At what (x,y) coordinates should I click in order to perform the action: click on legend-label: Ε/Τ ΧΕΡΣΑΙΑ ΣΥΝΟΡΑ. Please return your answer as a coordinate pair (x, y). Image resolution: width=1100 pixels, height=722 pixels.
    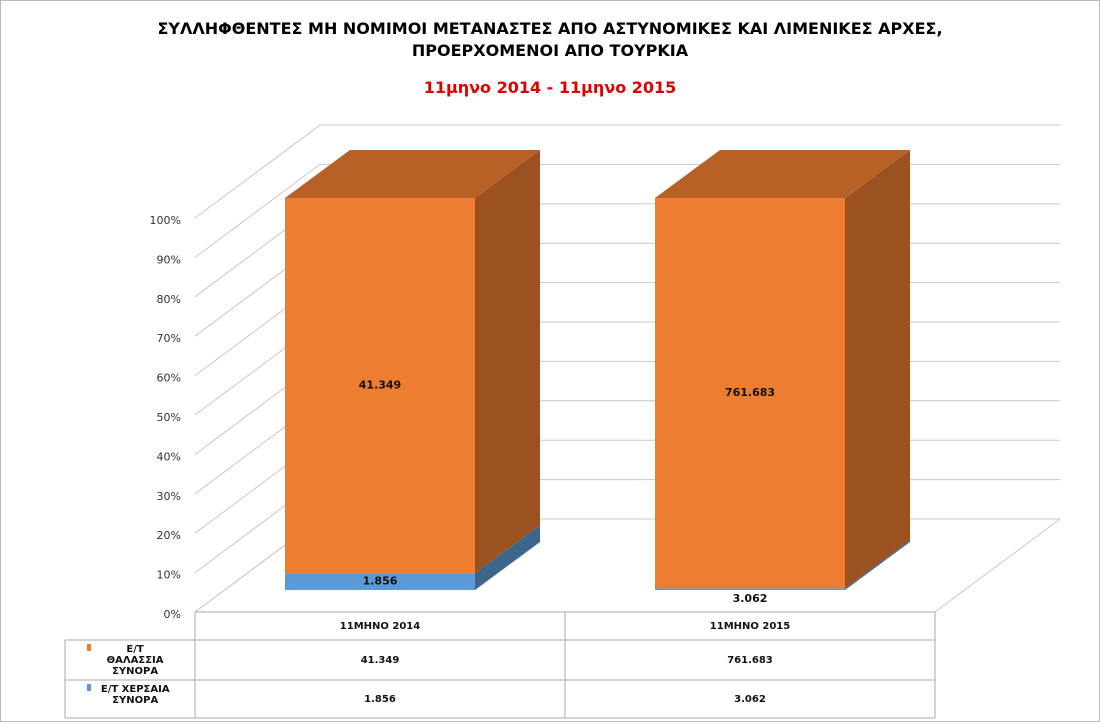
    Looking at the image, I should click on (135, 695).